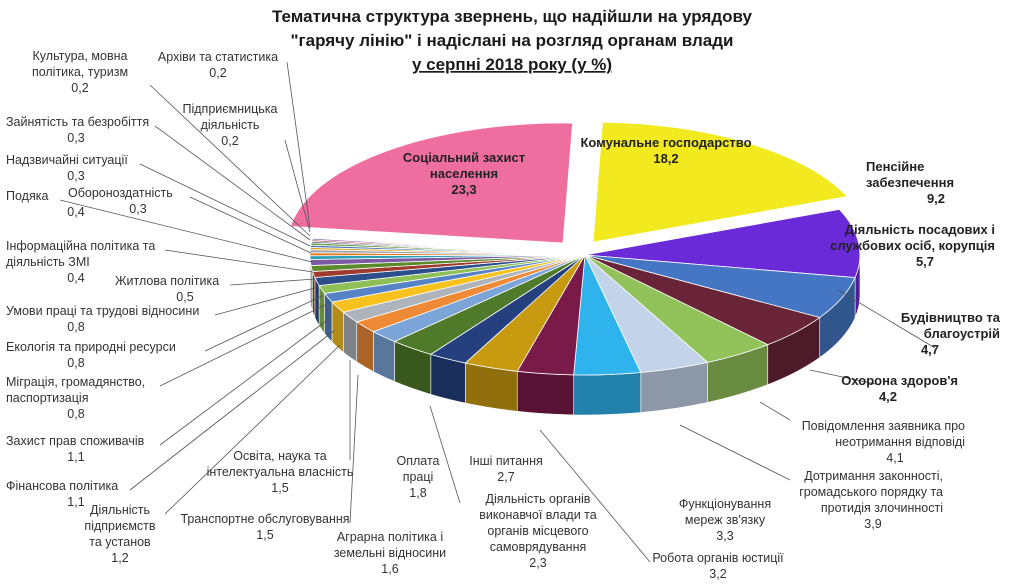  What do you see at coordinates (47, 398) in the screenshot?
I see `slice-label-18-line-1: паспортизація` at bounding box center [47, 398].